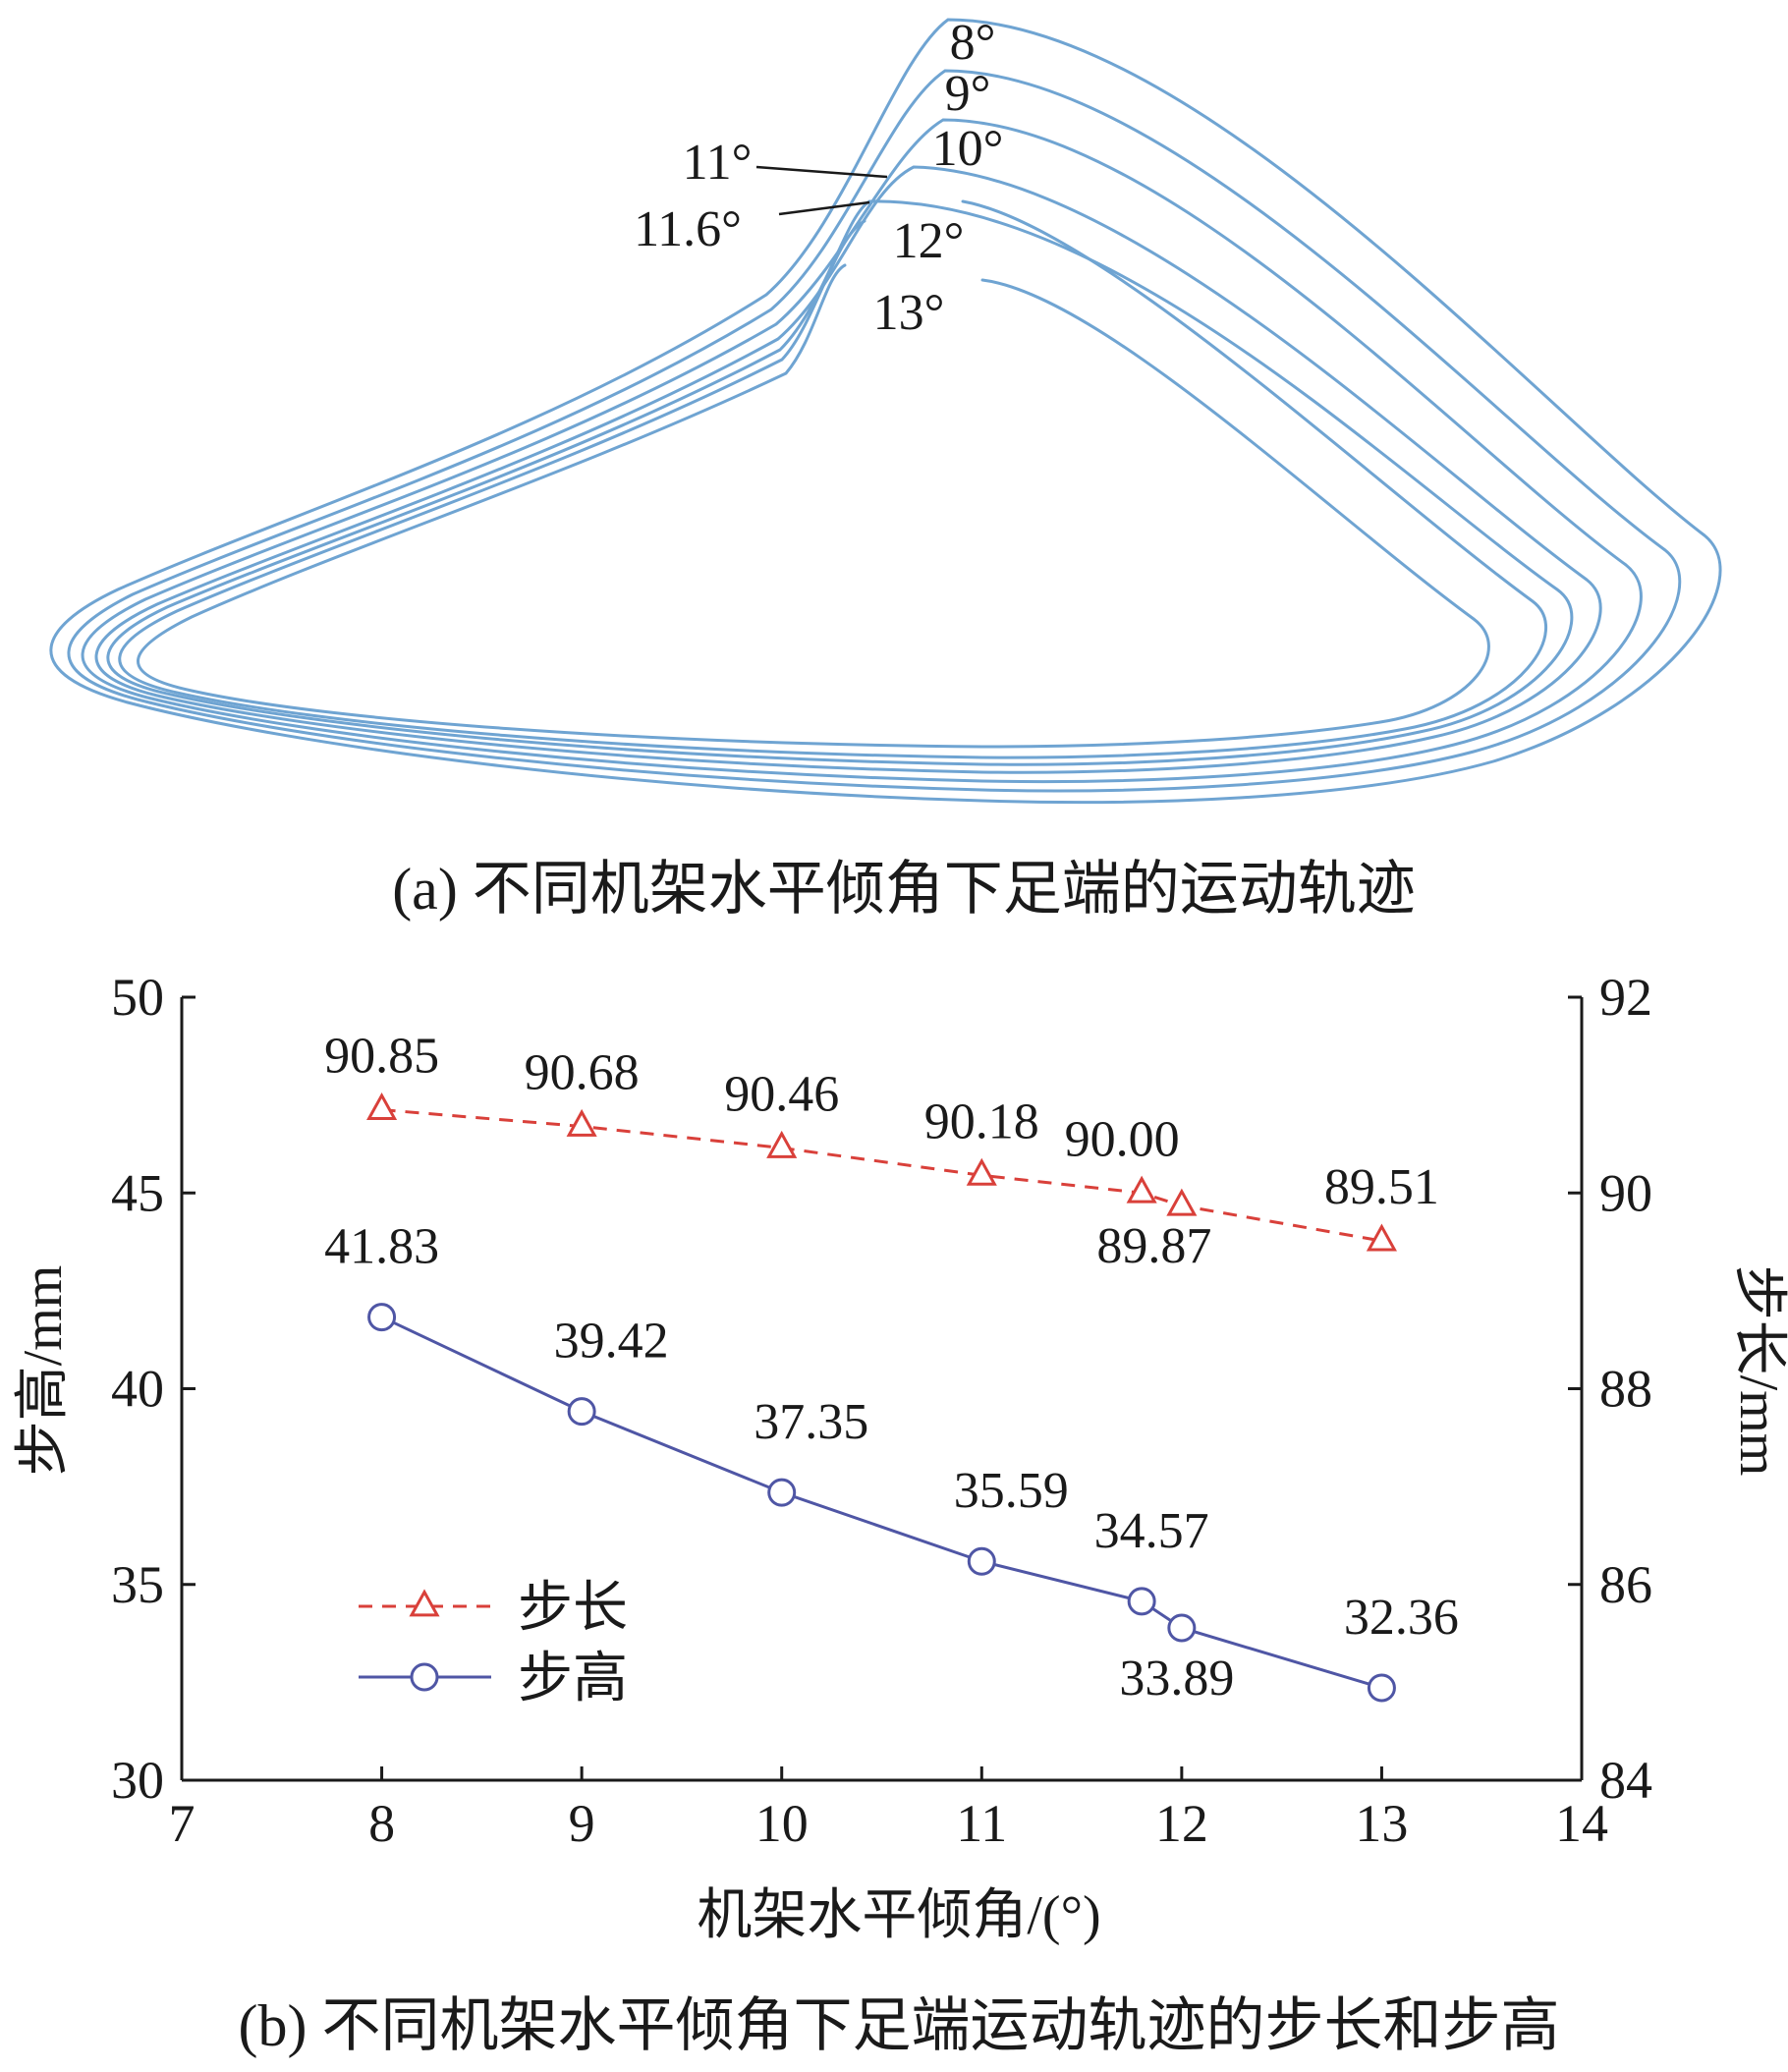 This screenshot has height=2072, width=1788. Describe the element at coordinates (1625, 1584) in the screenshot. I see `y-tick-label-right: 86` at that location.